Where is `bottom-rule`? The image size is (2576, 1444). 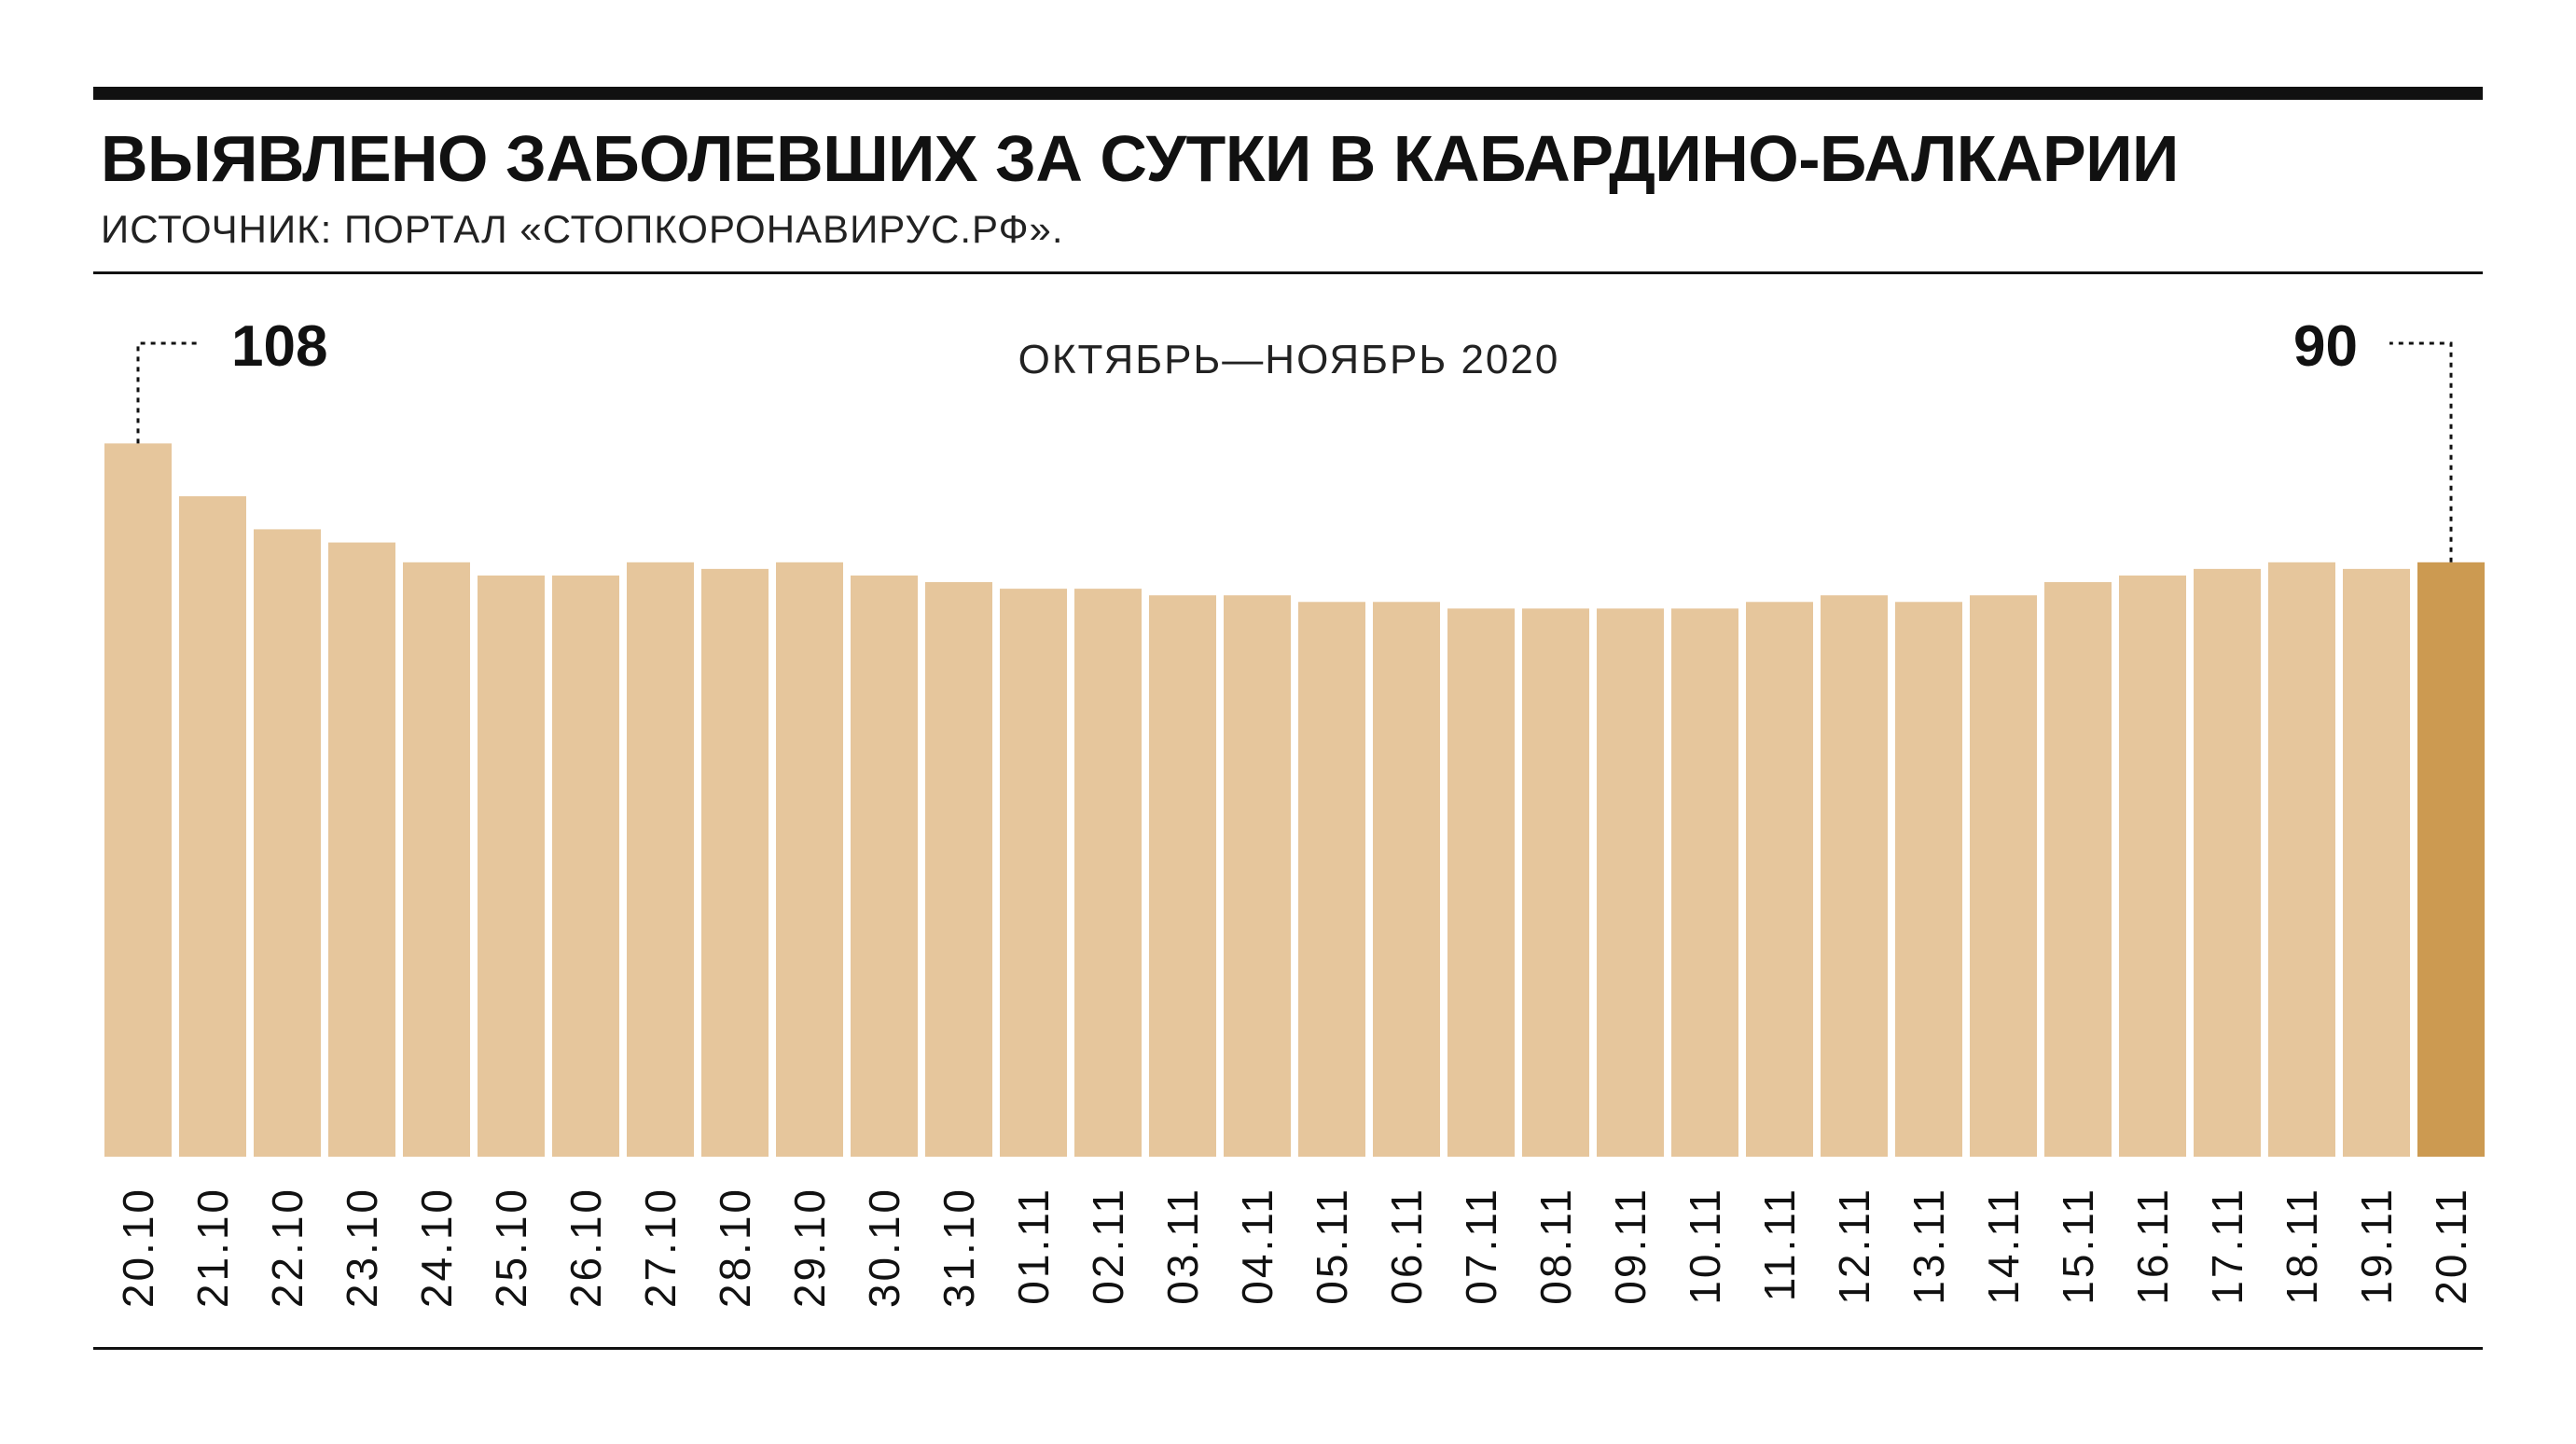 bottom-rule is located at coordinates (1288, 1348).